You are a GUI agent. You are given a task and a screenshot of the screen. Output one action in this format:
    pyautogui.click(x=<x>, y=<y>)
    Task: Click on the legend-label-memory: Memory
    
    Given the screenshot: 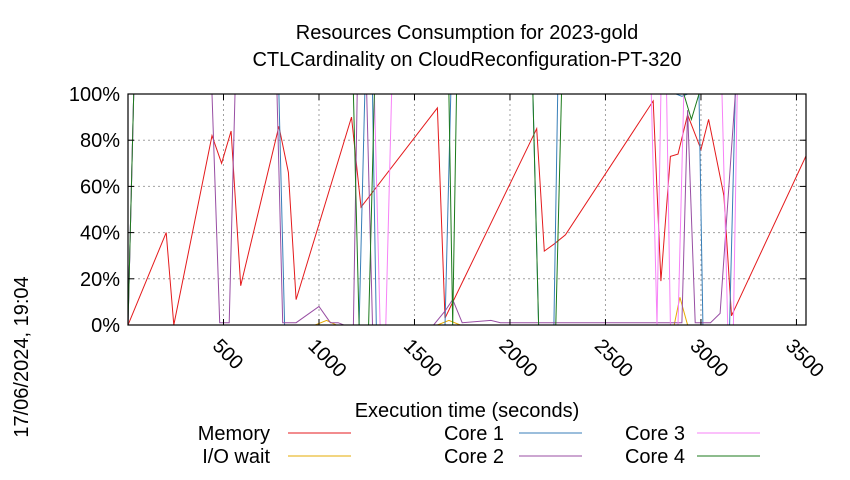 What is the action you would take?
    pyautogui.click(x=234, y=434)
    